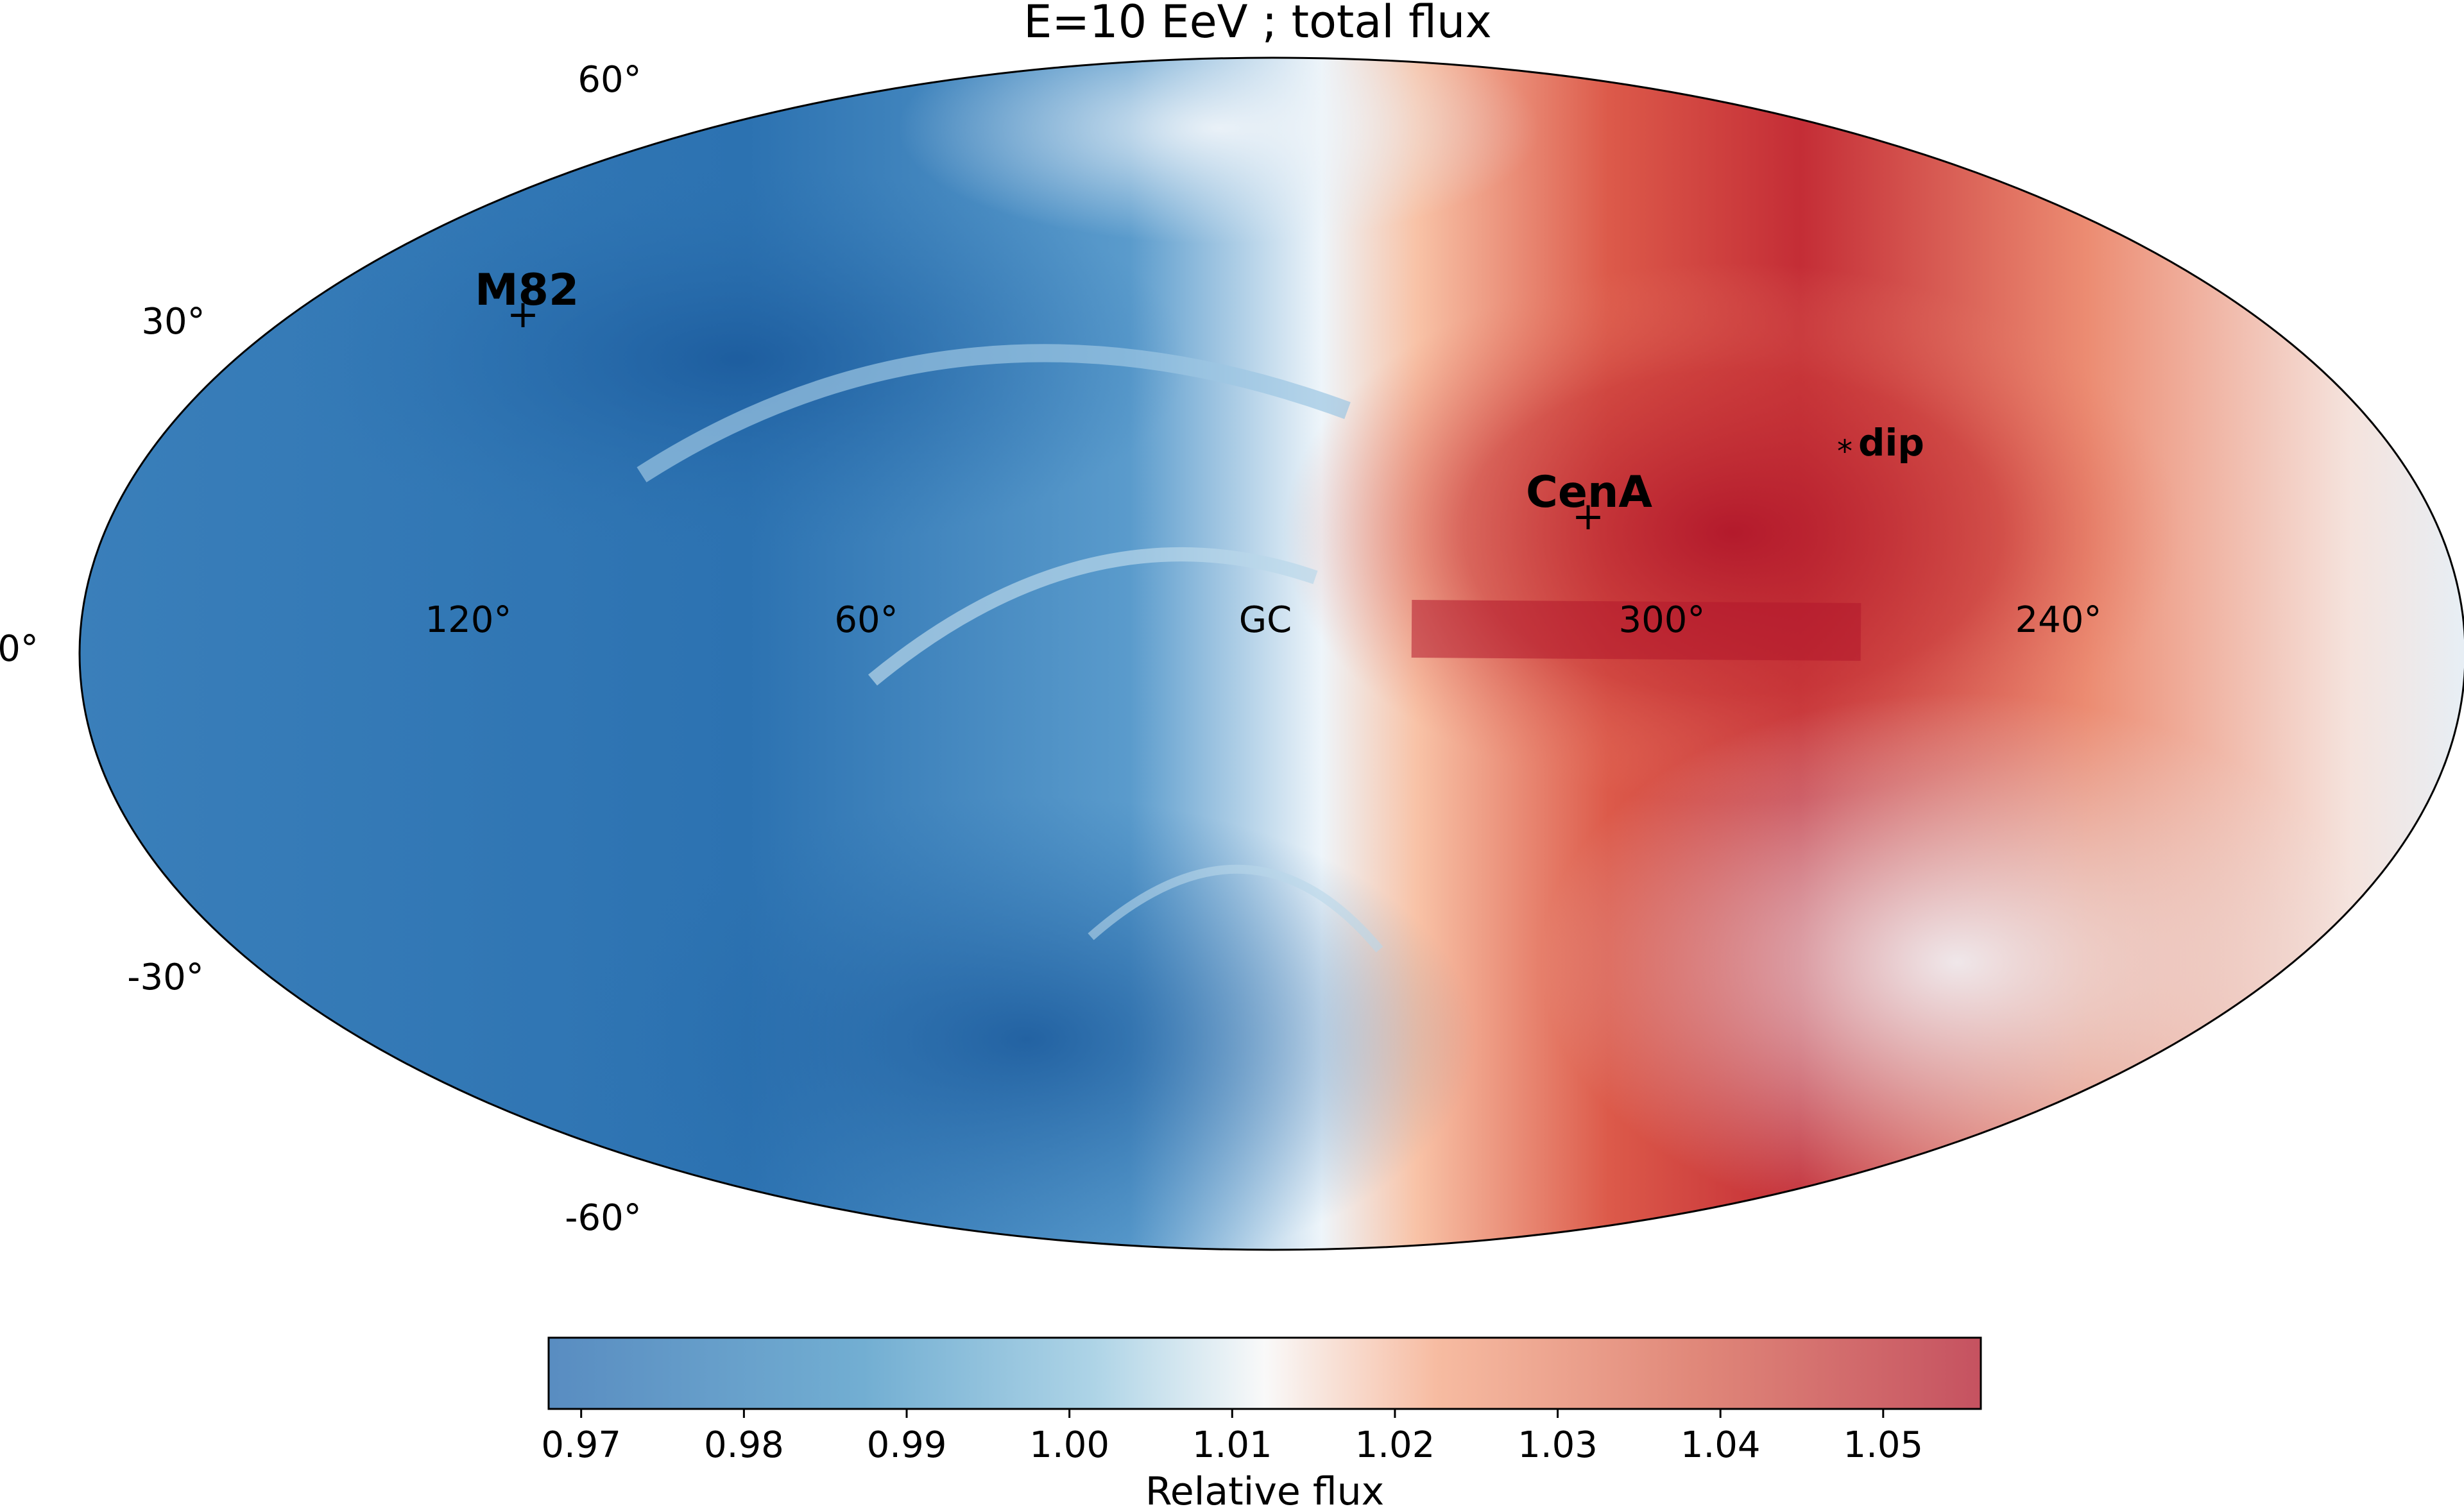  I want to click on lon-label-gc: GC, so click(1266, 620).